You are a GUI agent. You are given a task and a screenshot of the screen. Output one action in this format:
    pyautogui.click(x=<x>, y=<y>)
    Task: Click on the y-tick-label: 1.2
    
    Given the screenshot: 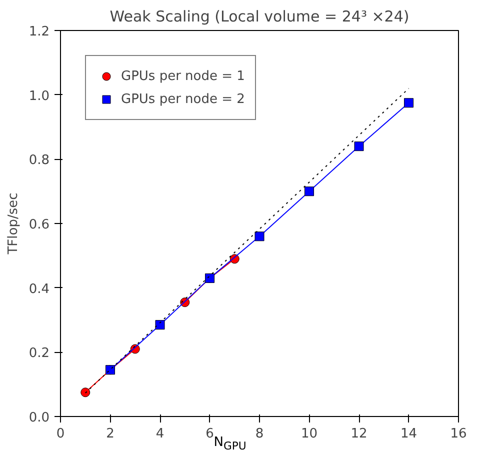 What is the action you would take?
    pyautogui.click(x=39, y=32)
    